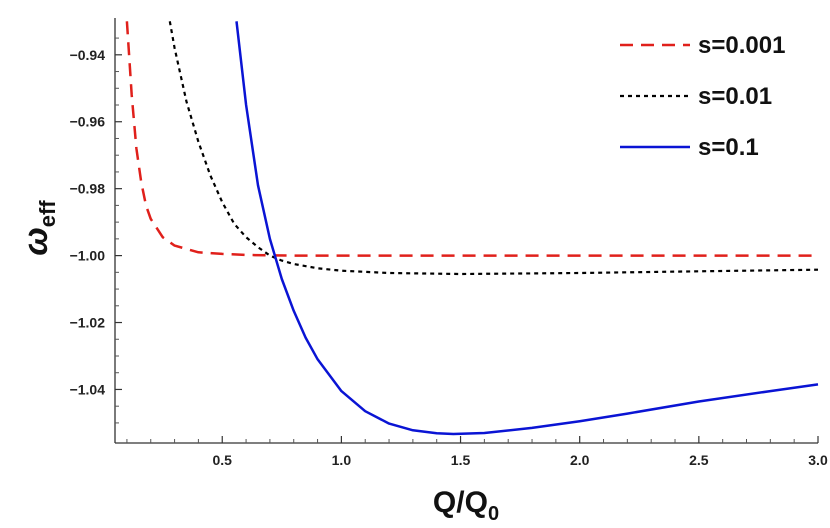  Describe the element at coordinates (728, 147) in the screenshot. I see `legend-label-3: s=0.1` at that location.